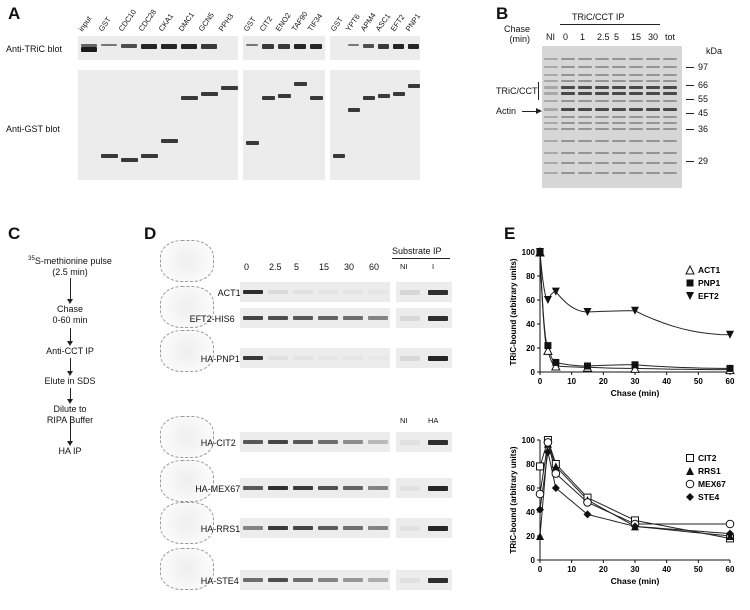  Describe the element at coordinates (530, 488) in the screenshot. I see `y-tick-label: 60` at that location.